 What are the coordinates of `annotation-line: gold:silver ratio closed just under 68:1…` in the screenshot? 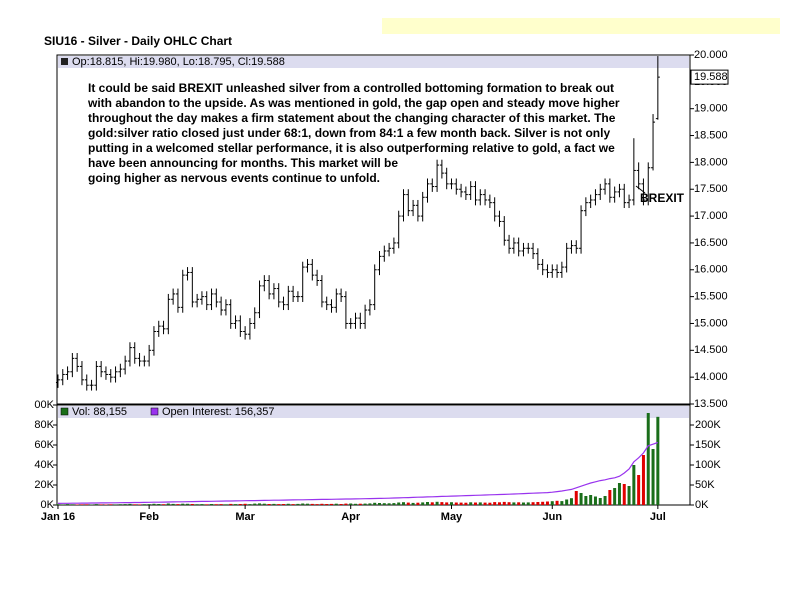 It's located at (349, 133).